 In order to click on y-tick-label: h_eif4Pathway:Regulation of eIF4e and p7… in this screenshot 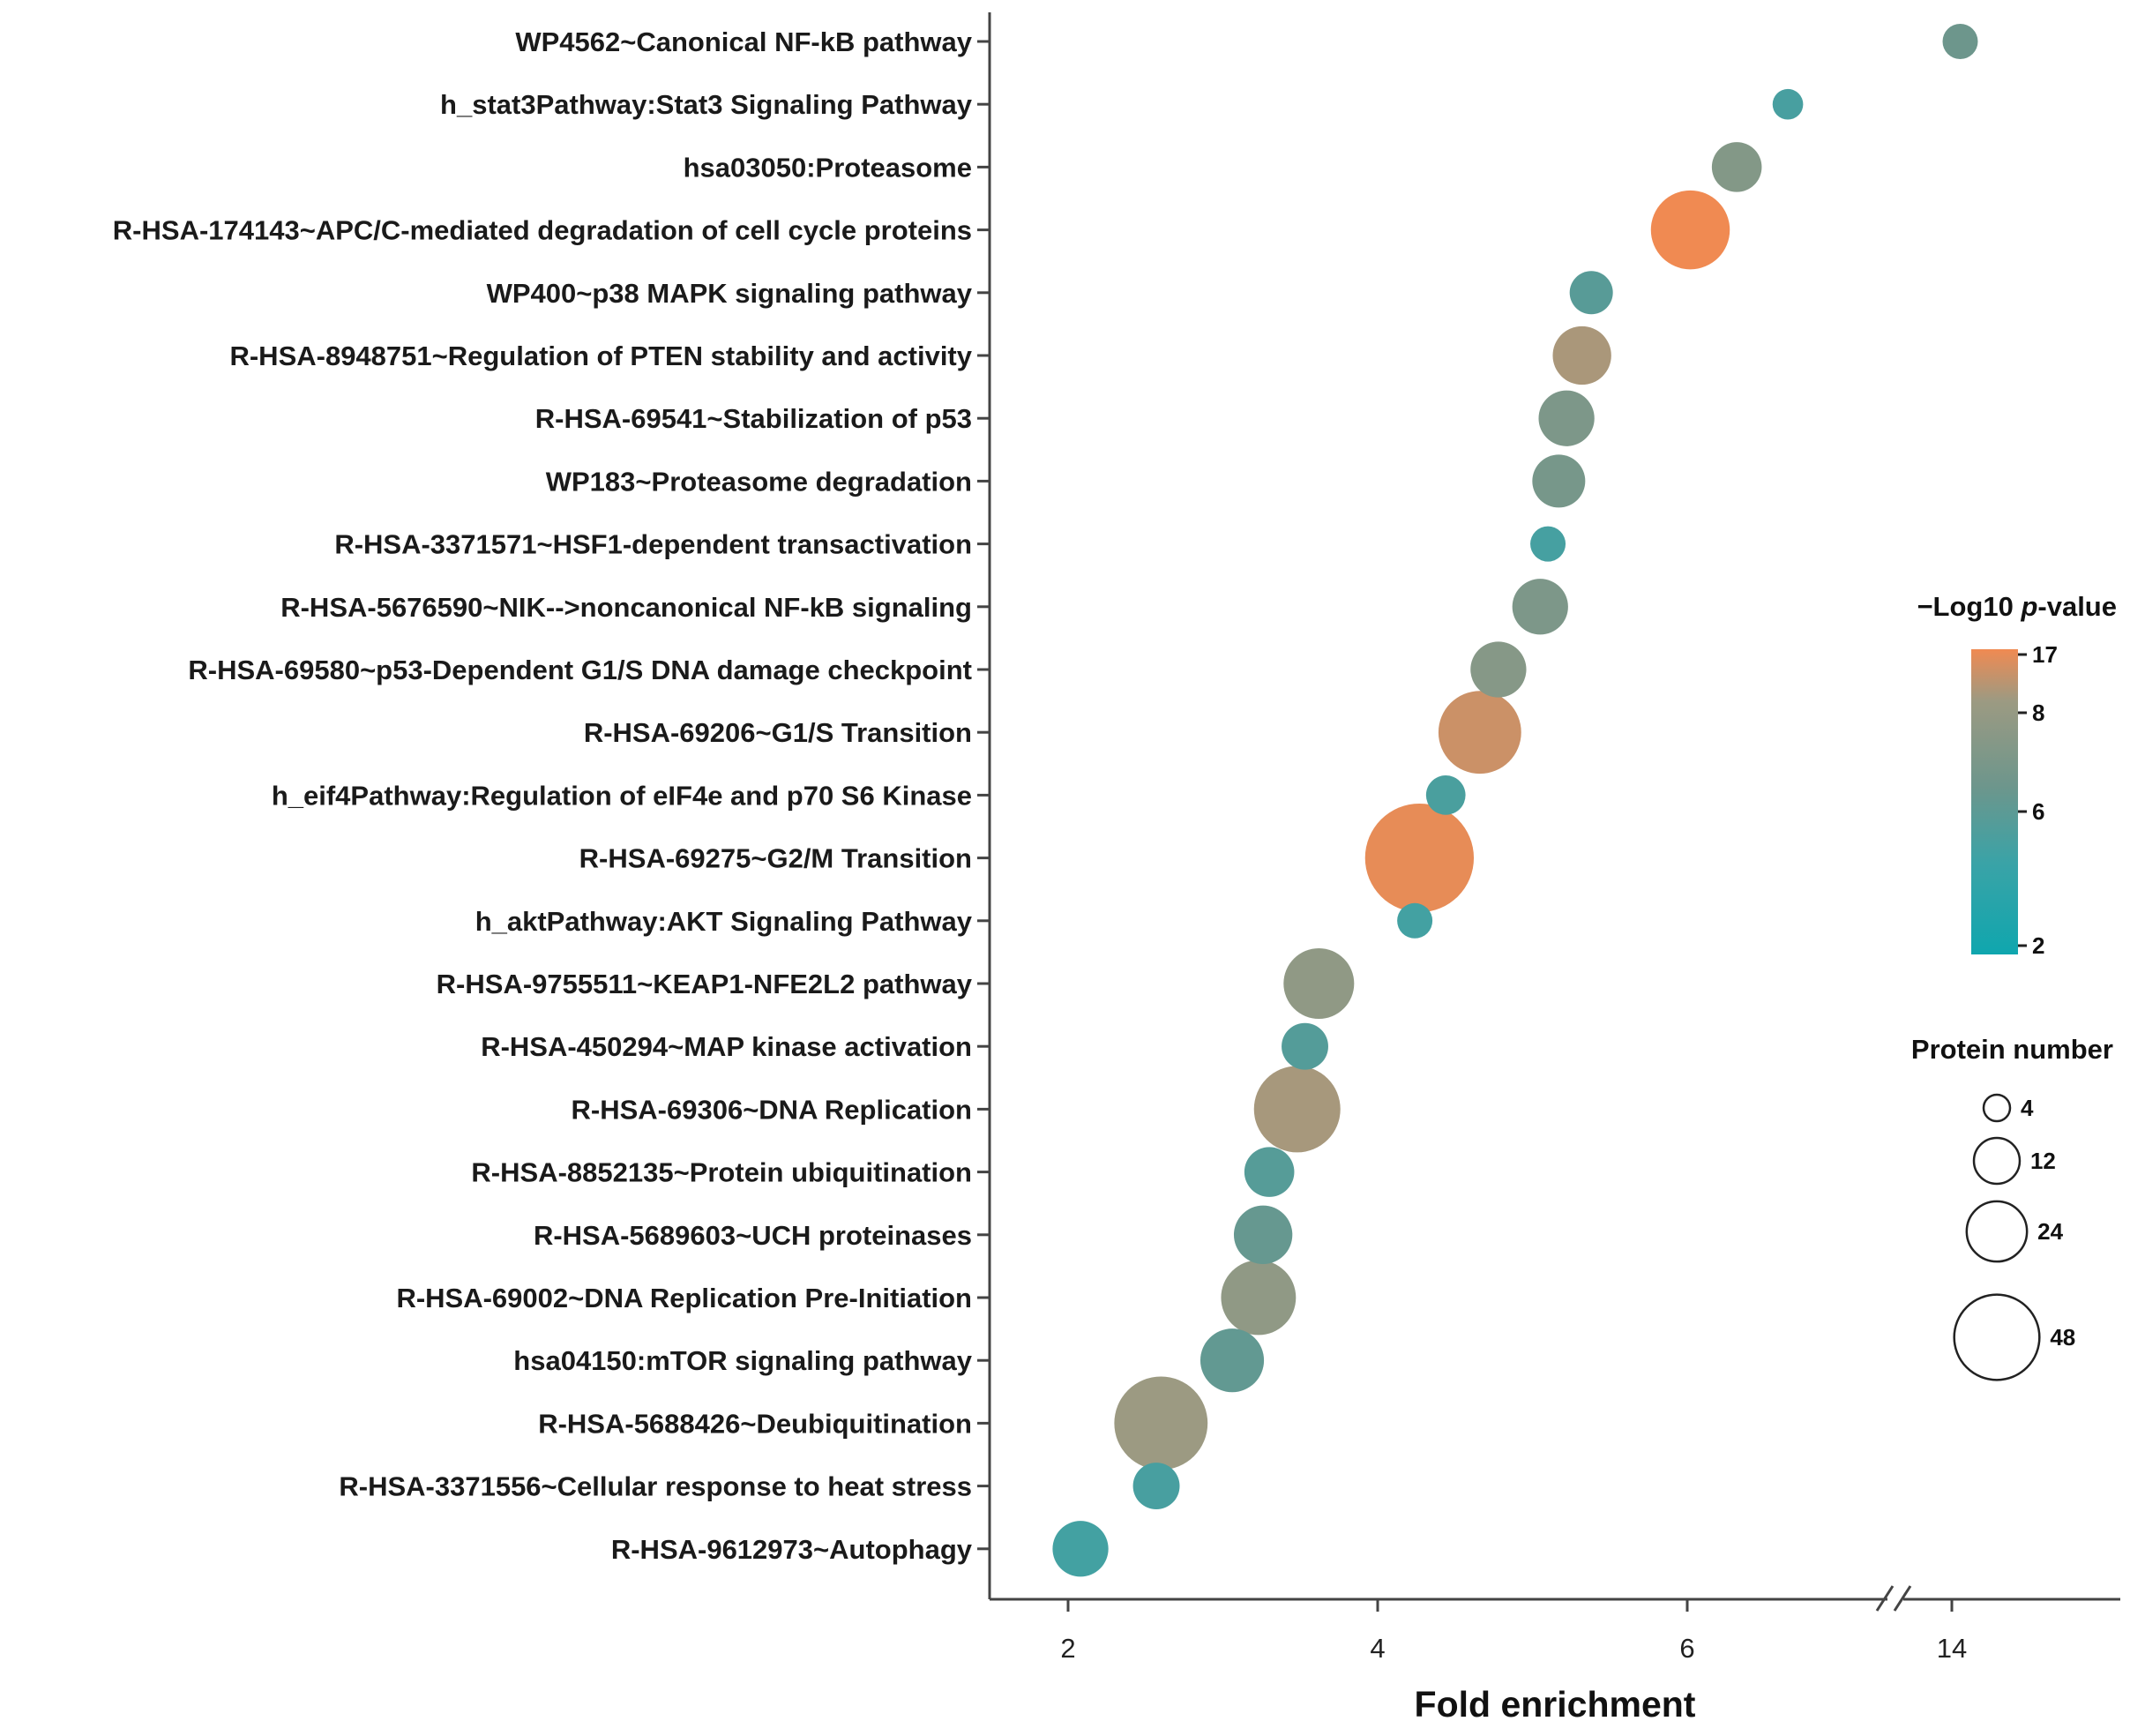, I will do `click(622, 795)`.